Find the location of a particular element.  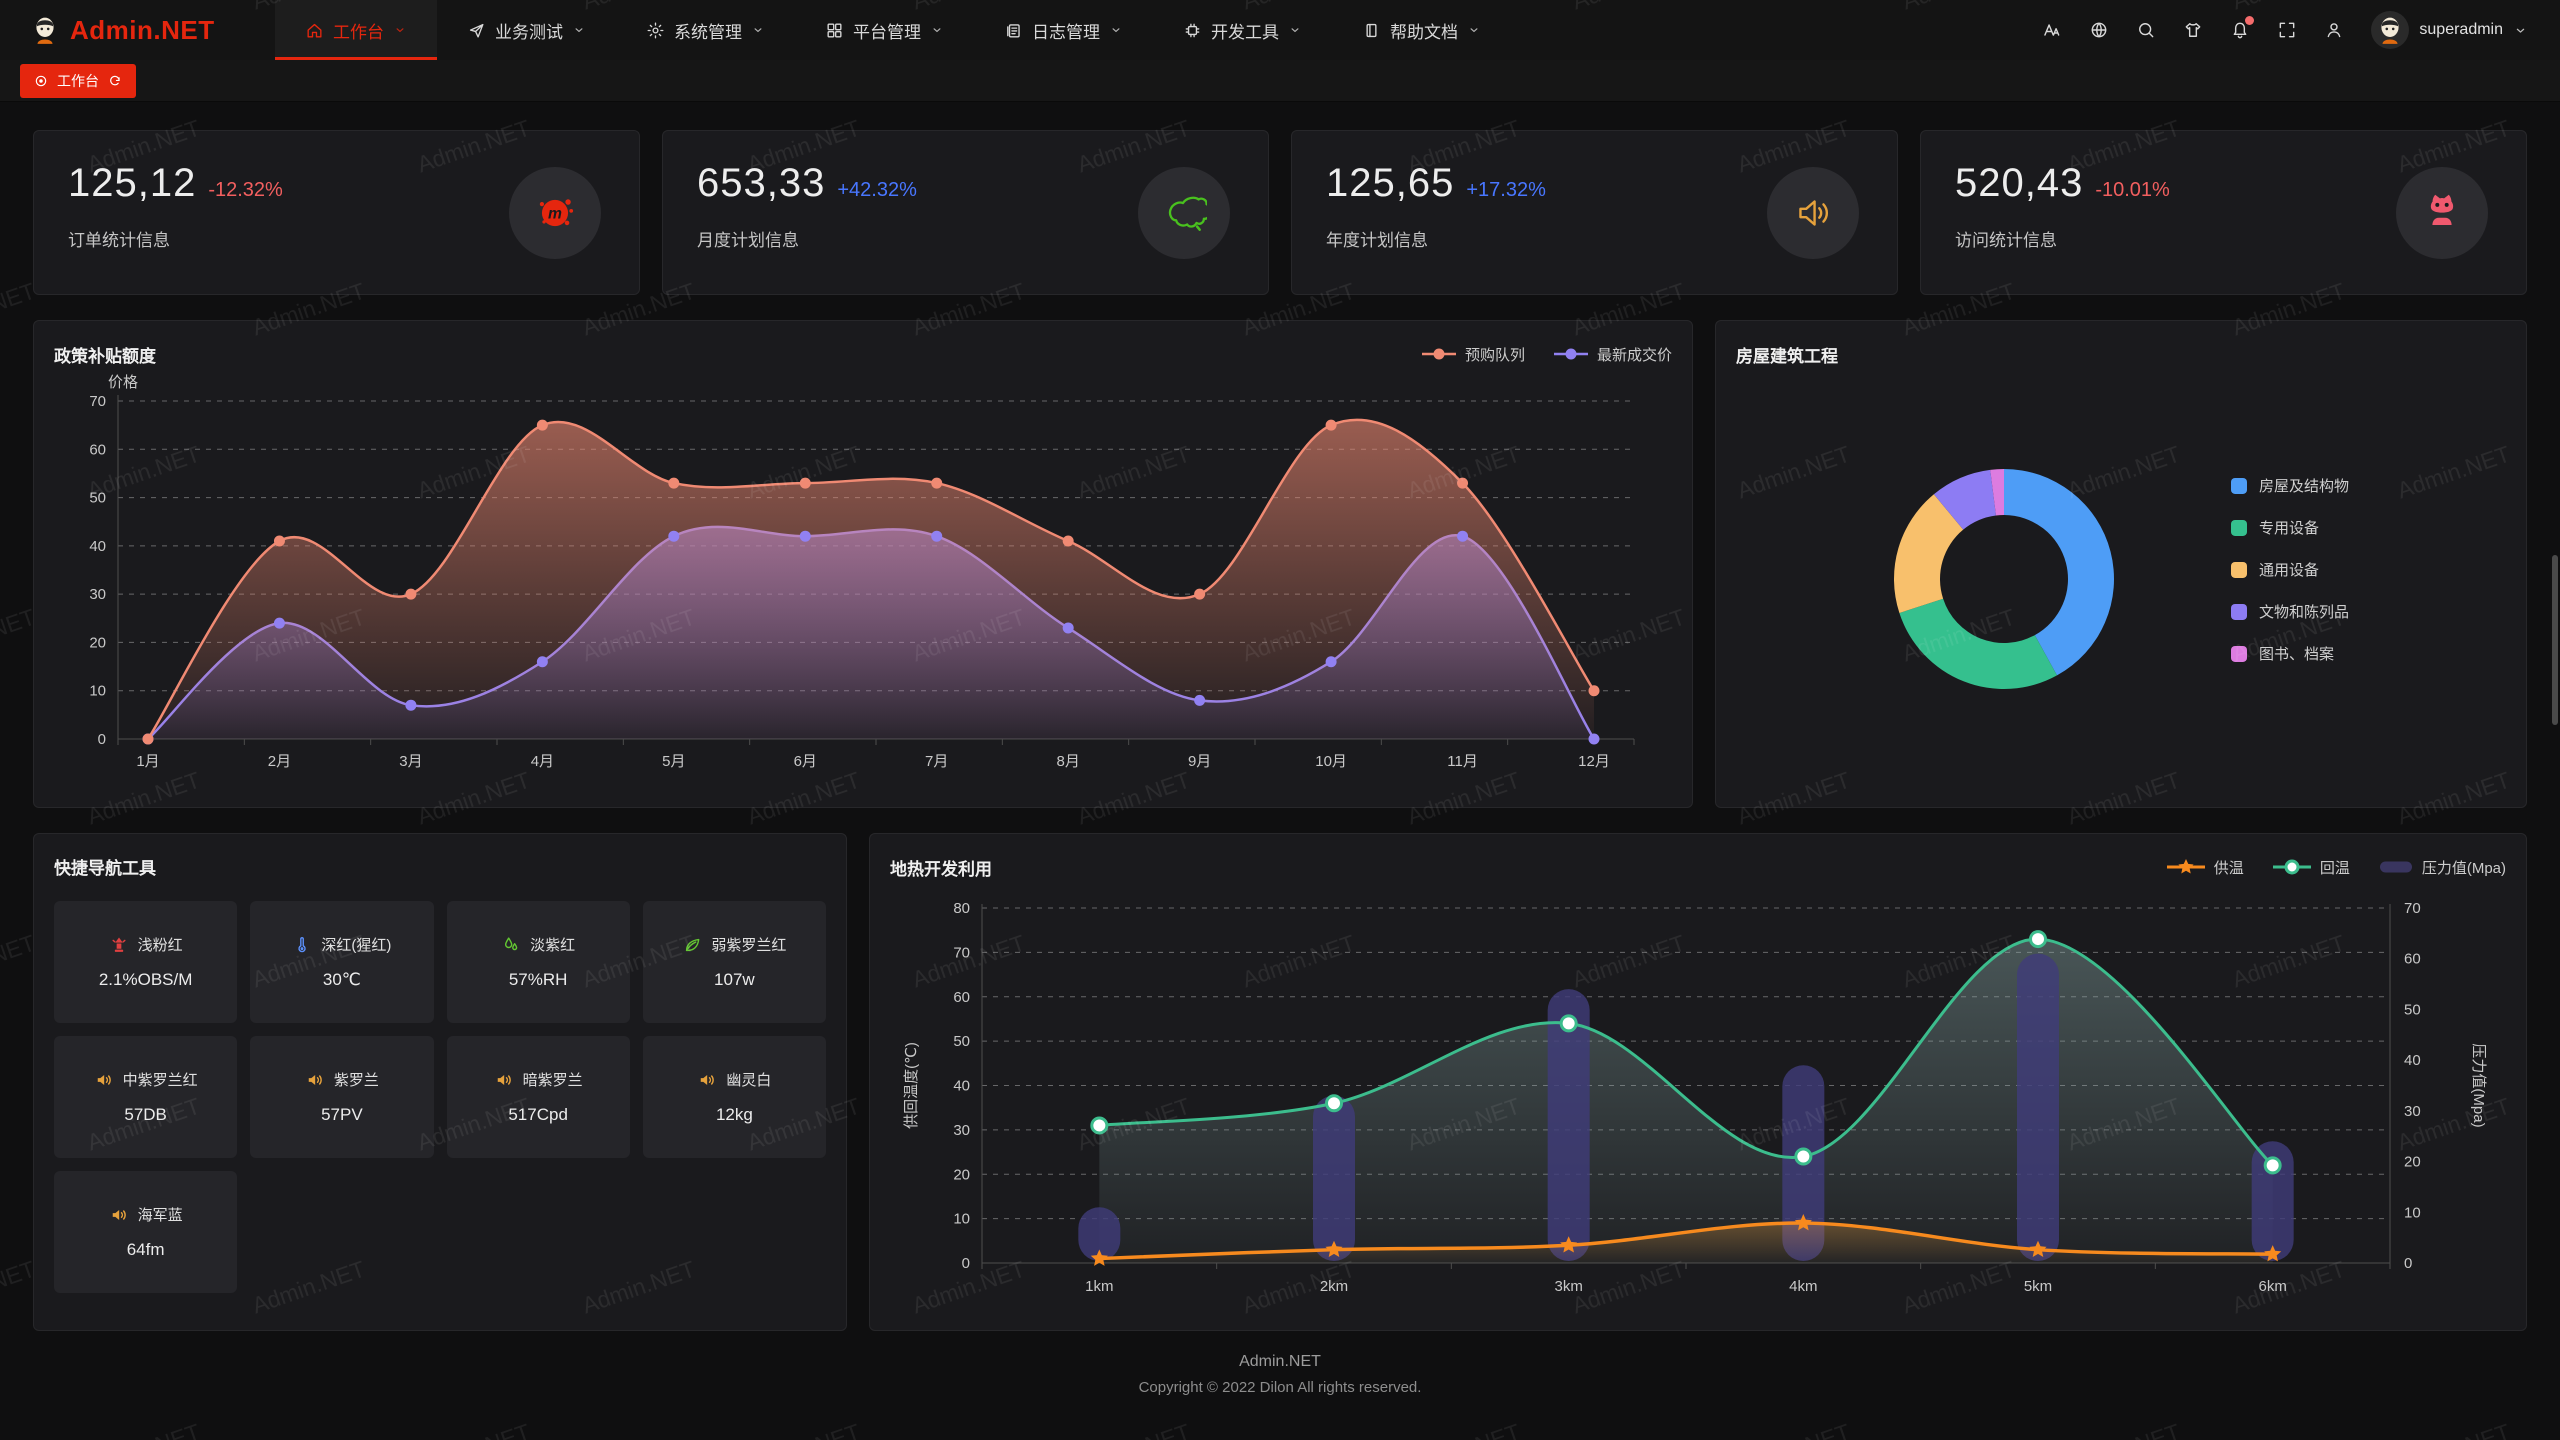

shortcut-name-row: 紫罗兰 is located at coordinates (342, 1079).